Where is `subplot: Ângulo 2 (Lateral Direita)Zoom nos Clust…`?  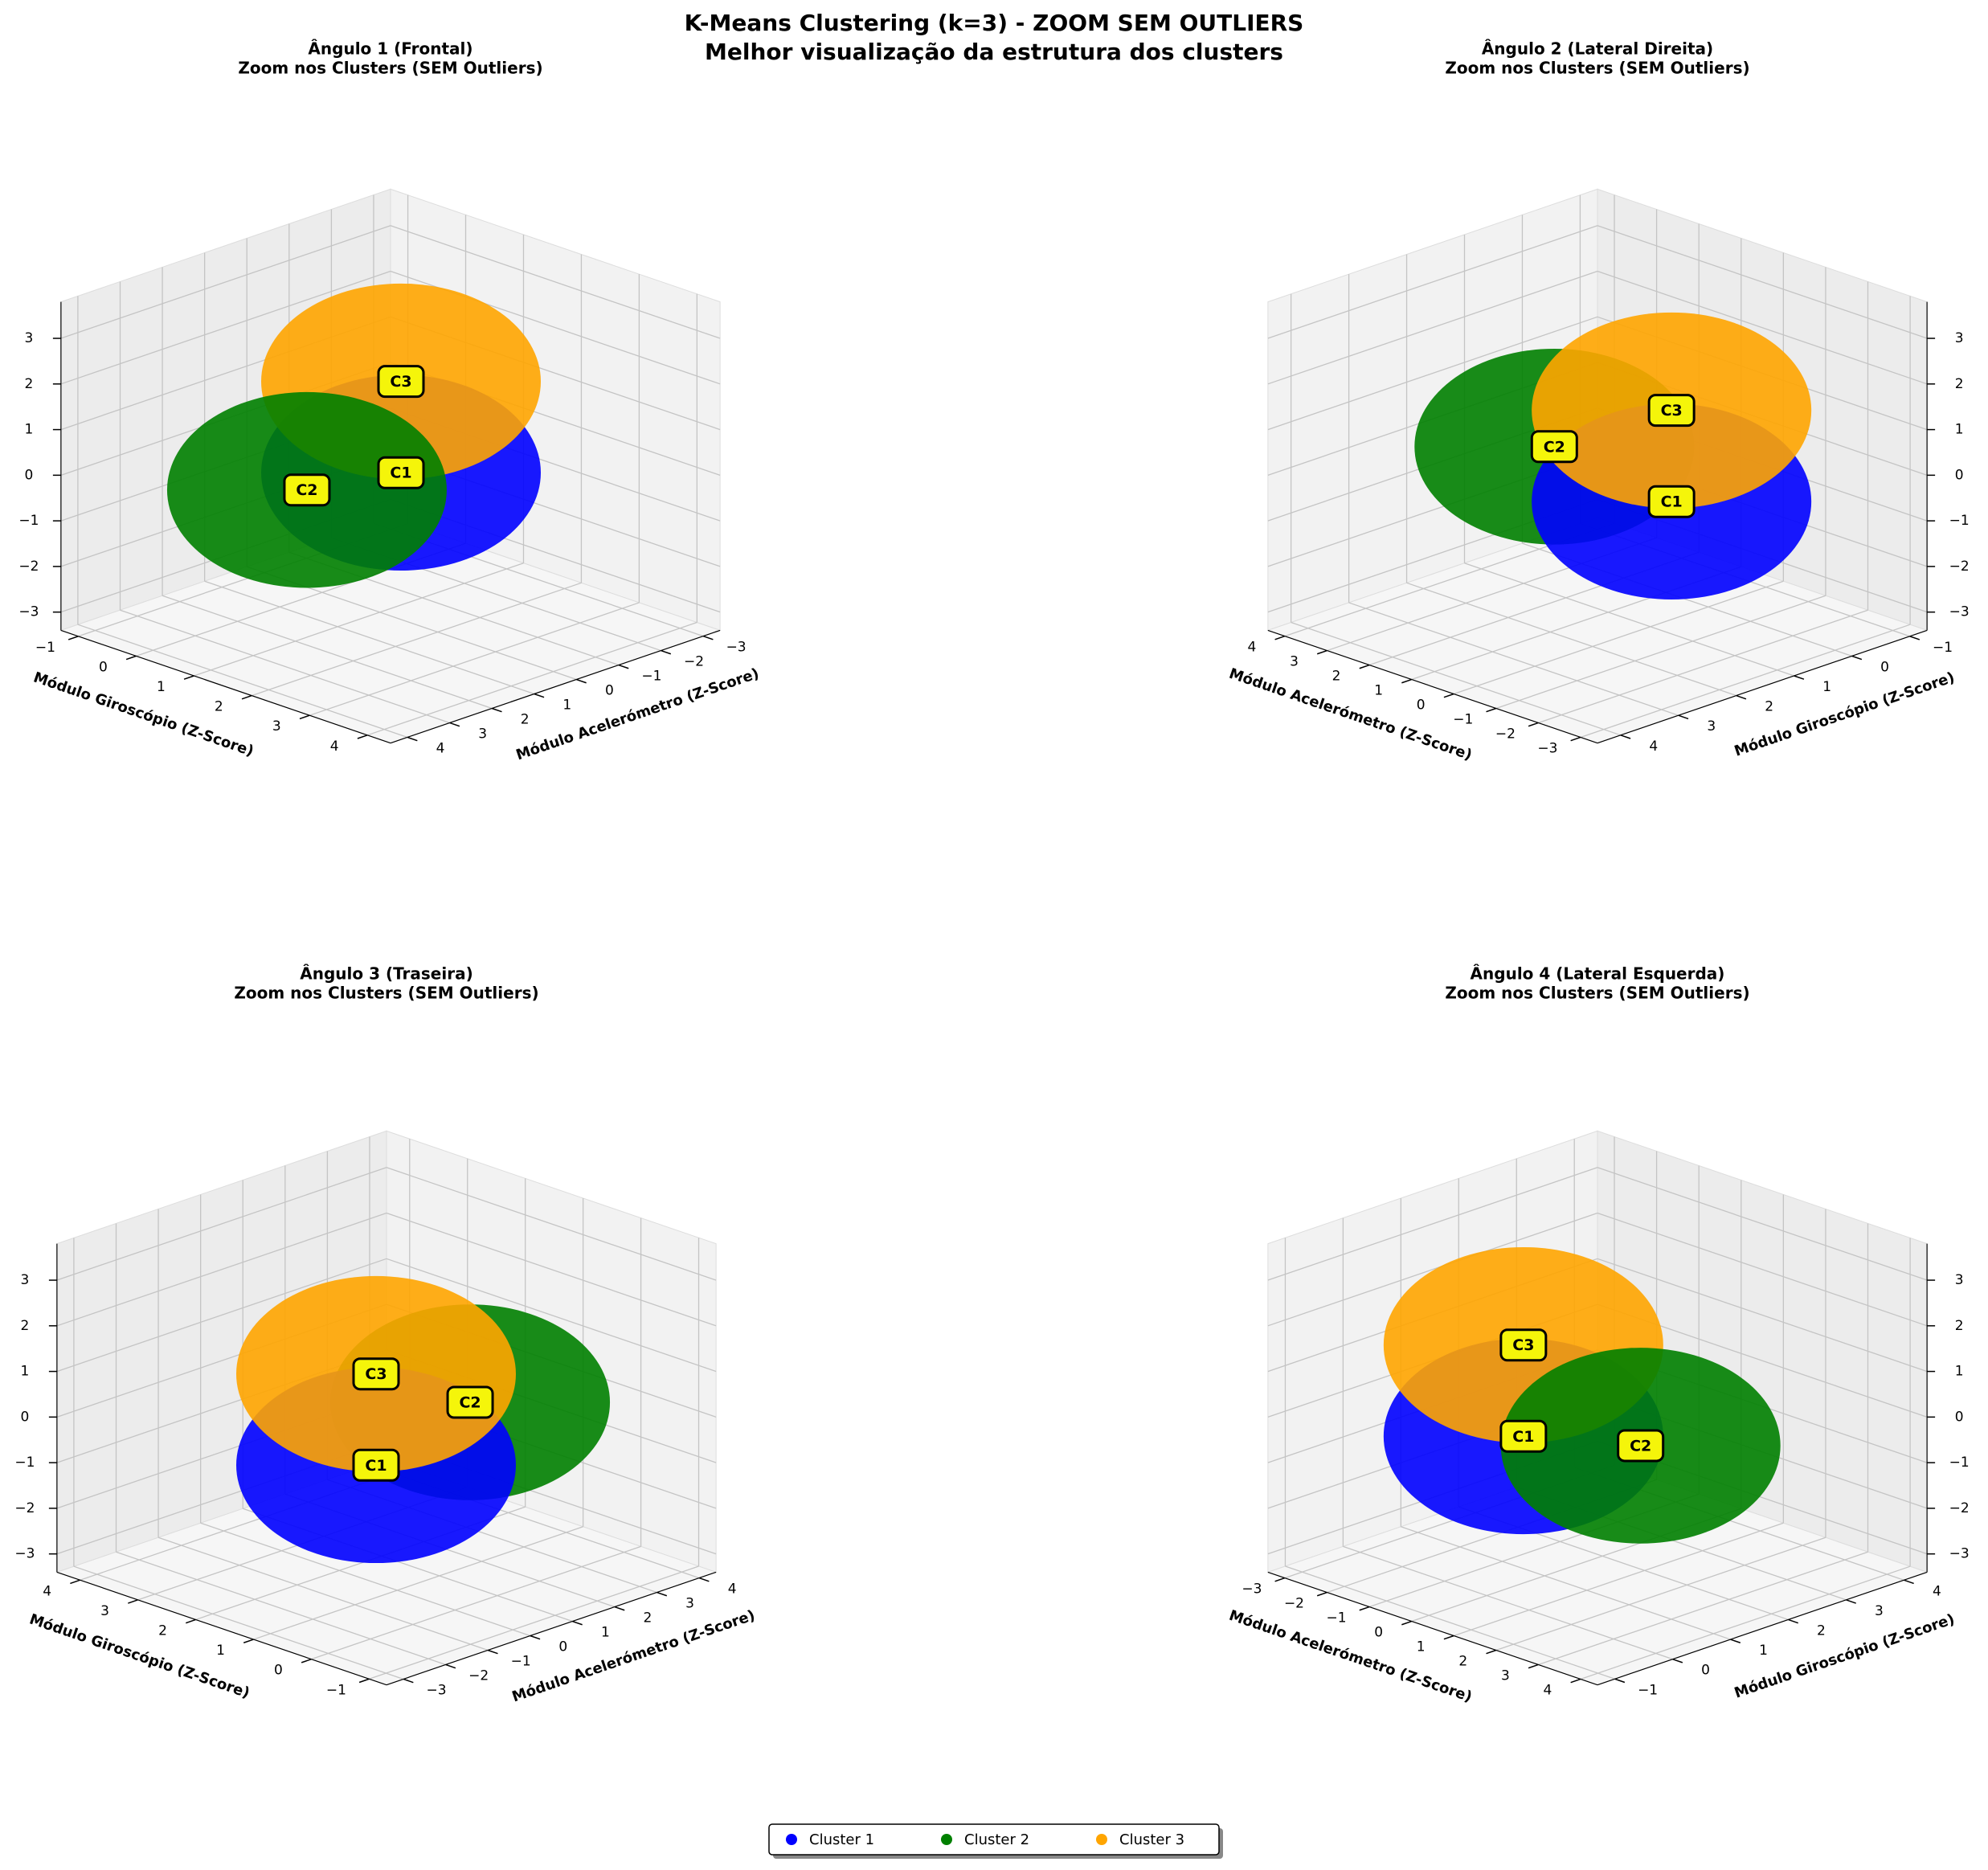
subplot: Ângulo 2 (Lateral Direita)Zoom nos Clust… is located at coordinates (1599, 401).